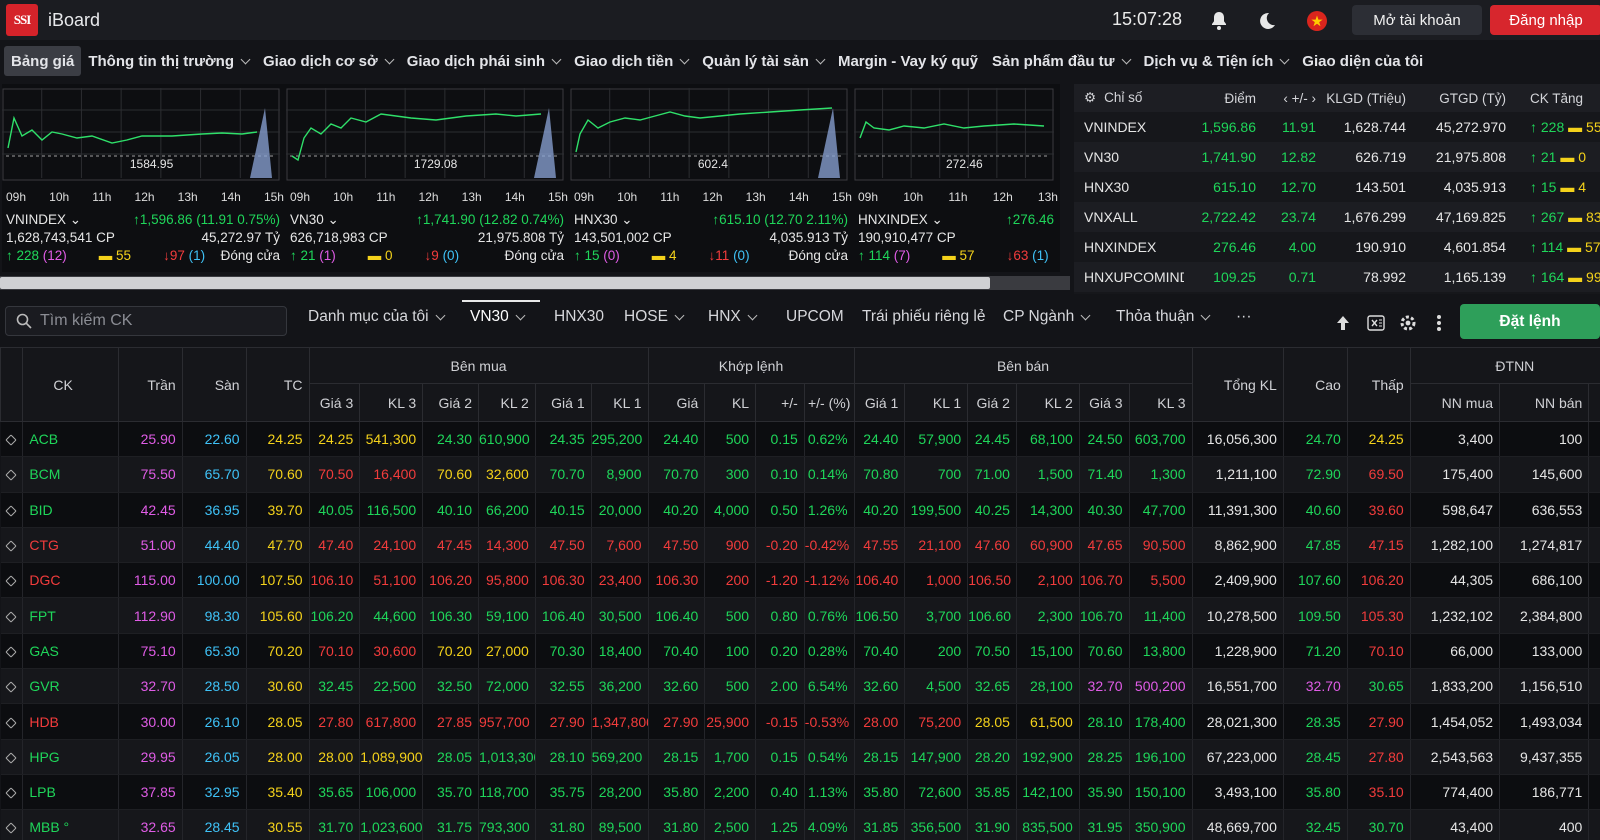  I want to click on col-reference: TC, so click(277, 384).